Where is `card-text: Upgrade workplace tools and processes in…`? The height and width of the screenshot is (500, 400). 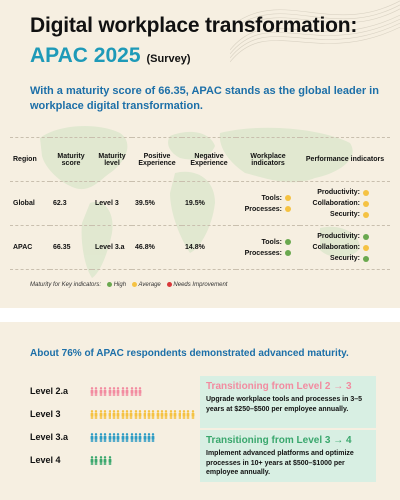 card-text: Upgrade workplace tools and processes in… is located at coordinates (284, 404).